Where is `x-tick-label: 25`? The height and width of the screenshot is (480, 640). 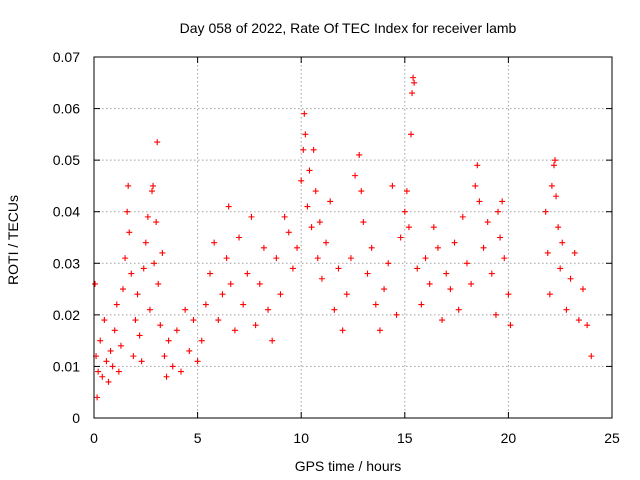 x-tick-label: 25 is located at coordinates (612, 438).